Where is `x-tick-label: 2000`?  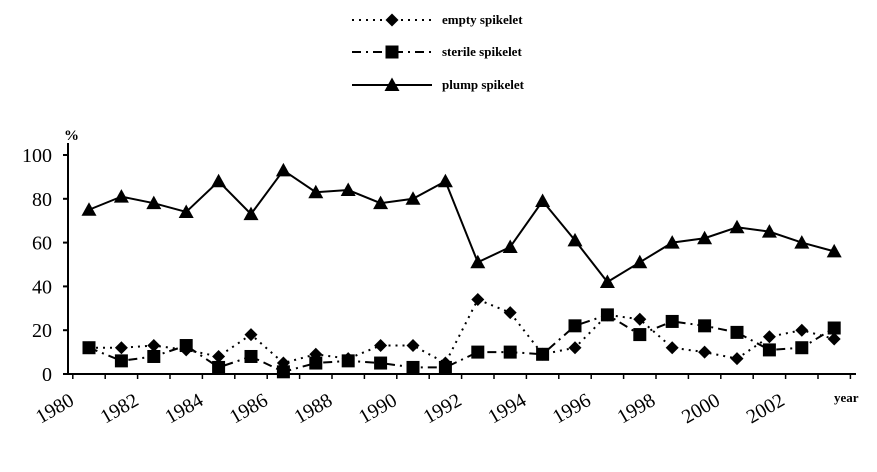
x-tick-label: 2000 is located at coordinates (701, 408).